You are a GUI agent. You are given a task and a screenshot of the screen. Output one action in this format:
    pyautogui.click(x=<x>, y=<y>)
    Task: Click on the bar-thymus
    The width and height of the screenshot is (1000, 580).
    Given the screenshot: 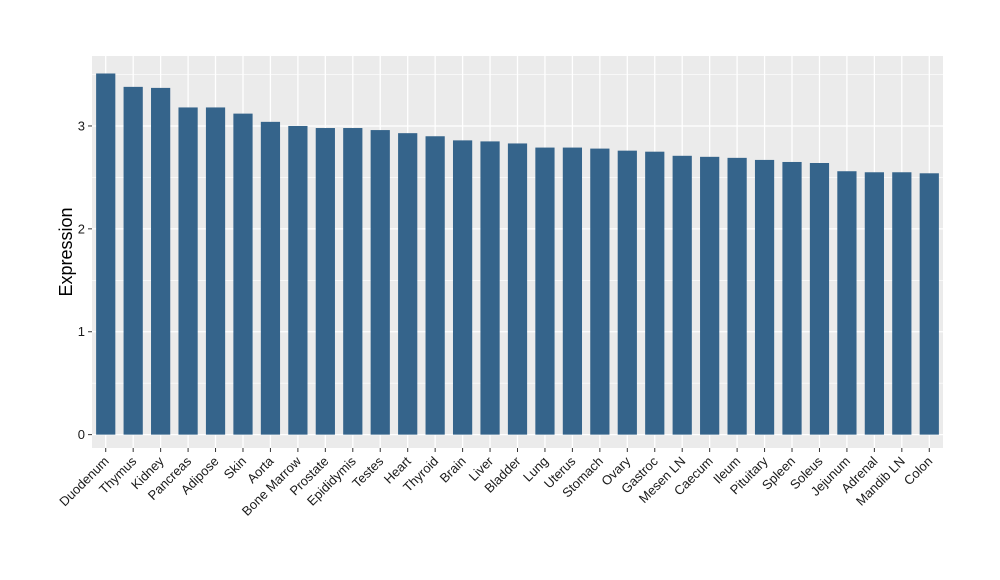 What is the action you would take?
    pyautogui.click(x=133, y=260)
    